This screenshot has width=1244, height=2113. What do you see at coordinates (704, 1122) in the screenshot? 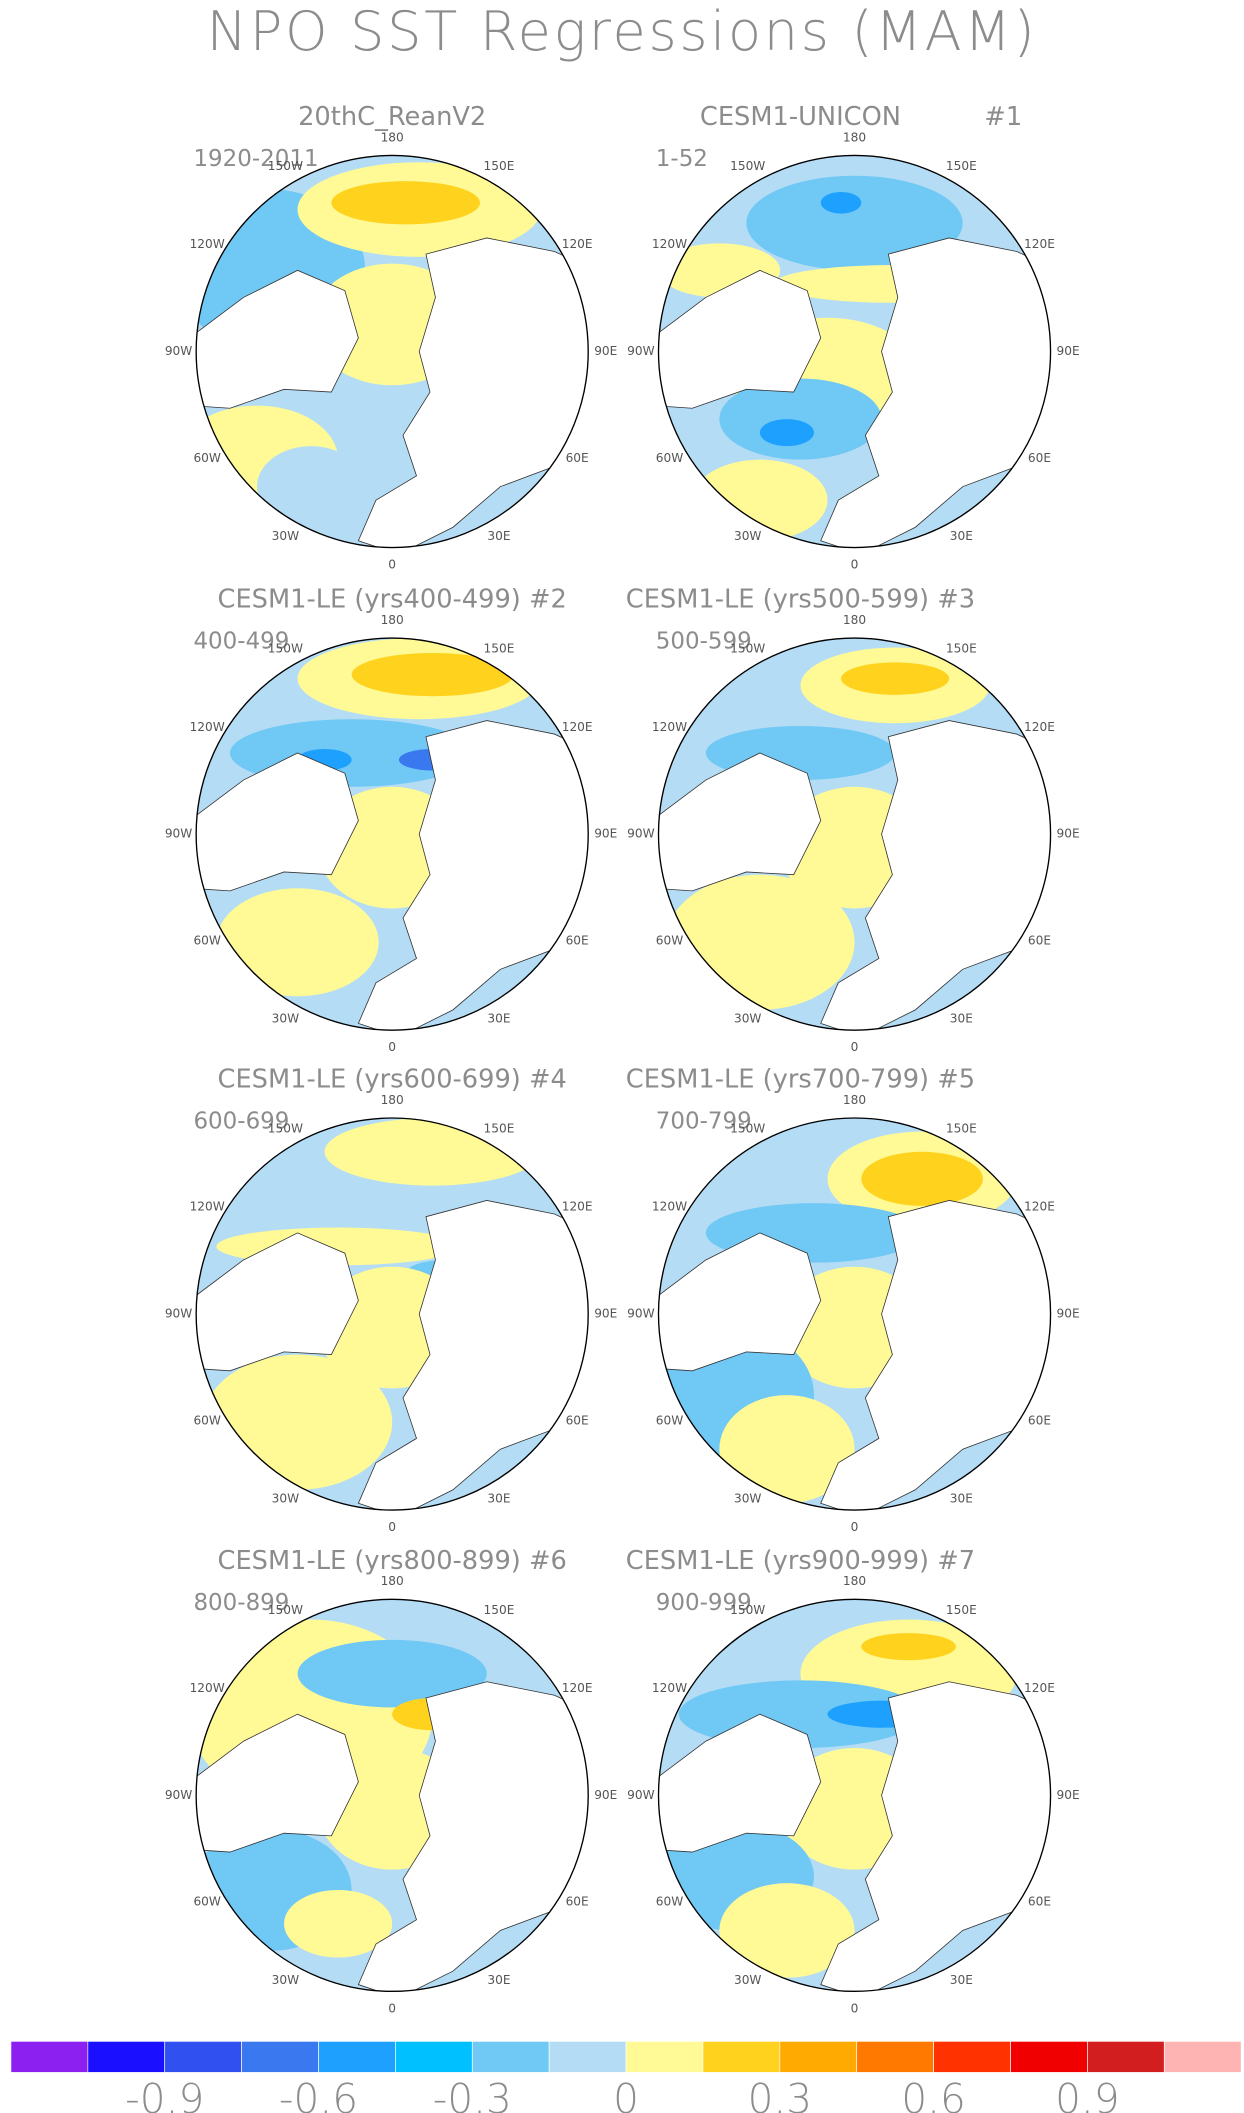
I see `panel-period: 700-799` at bounding box center [704, 1122].